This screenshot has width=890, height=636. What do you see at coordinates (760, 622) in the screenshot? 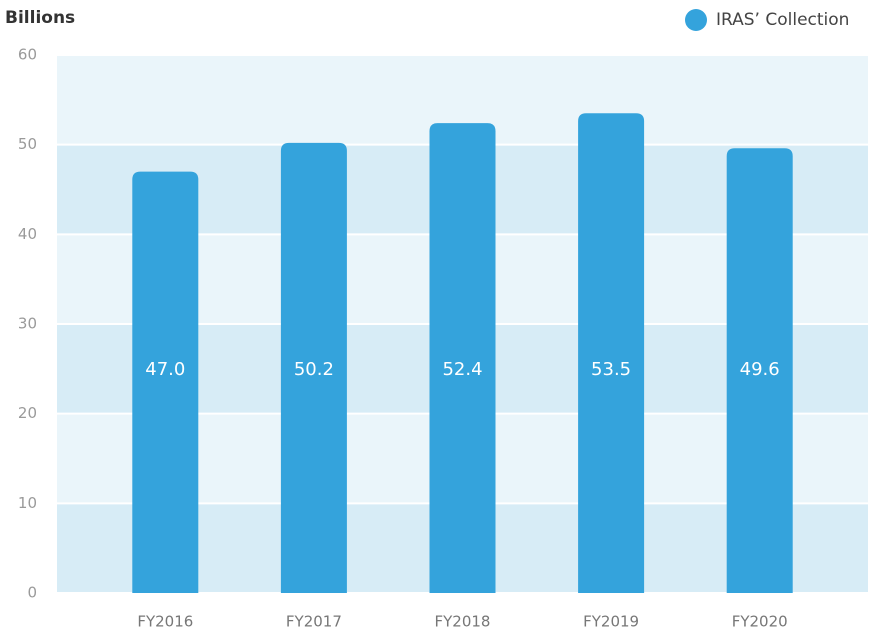
I see `x-tick-label: FY2020` at bounding box center [760, 622].